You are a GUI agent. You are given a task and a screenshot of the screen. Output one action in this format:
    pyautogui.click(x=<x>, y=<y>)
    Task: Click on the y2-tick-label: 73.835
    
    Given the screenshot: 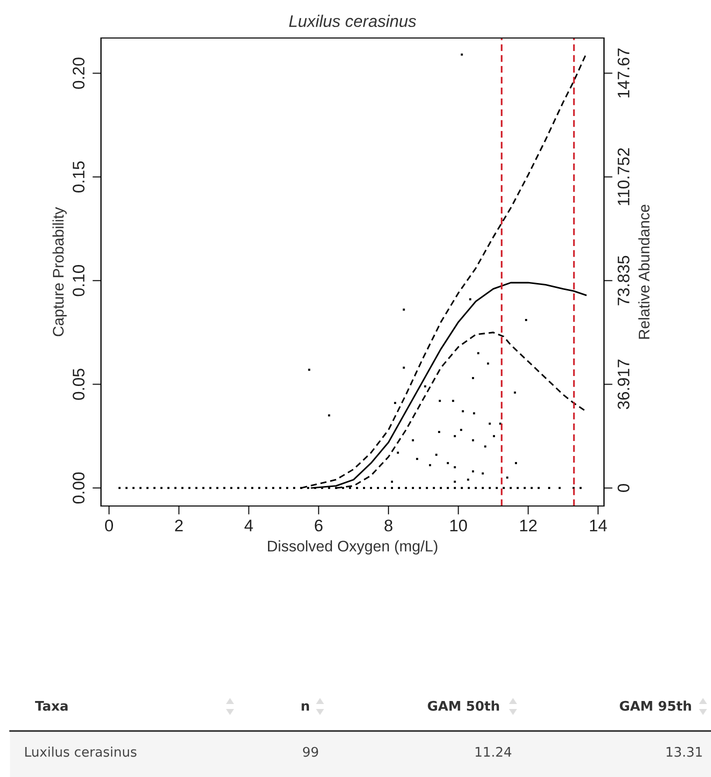 What is the action you would take?
    pyautogui.click(x=624, y=281)
    